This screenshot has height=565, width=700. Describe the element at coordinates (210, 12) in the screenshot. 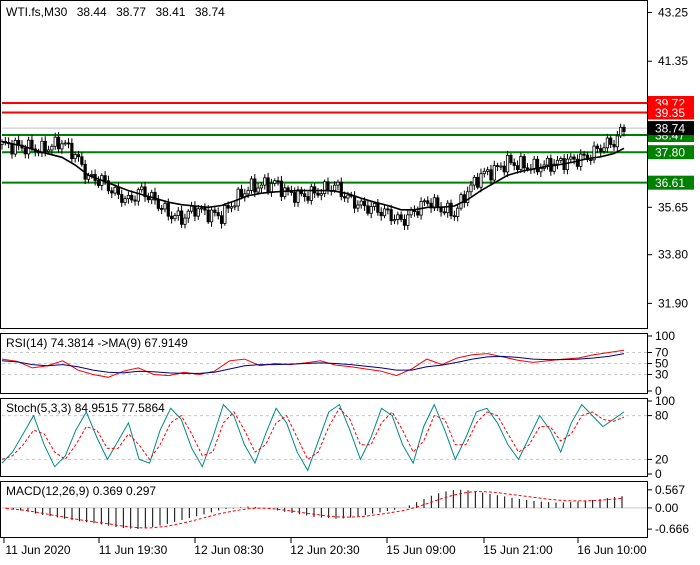

I see `close-value: 38.74` at that location.